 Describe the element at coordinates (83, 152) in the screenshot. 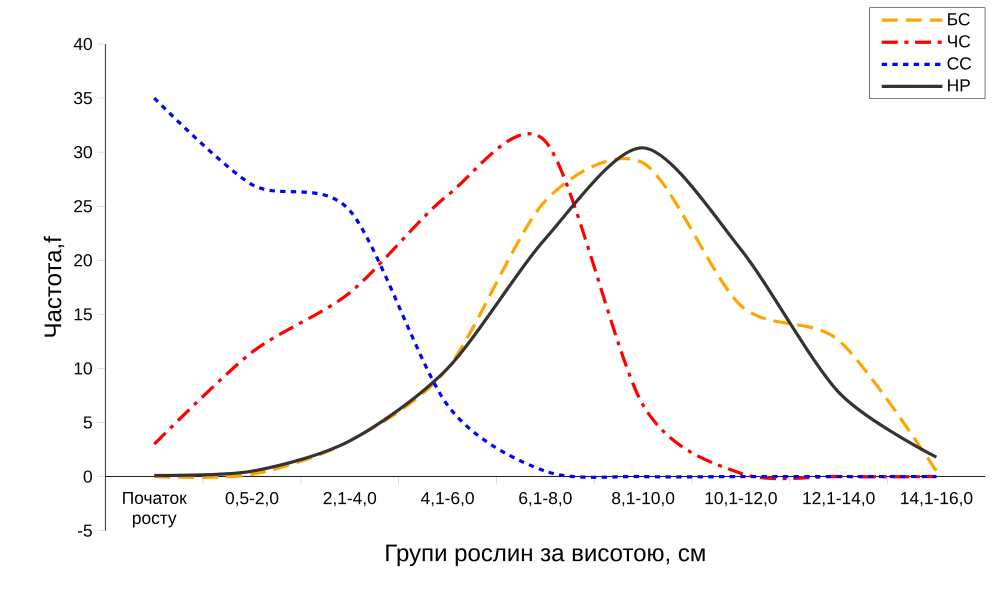

I see `y-tick-label: 30` at that location.